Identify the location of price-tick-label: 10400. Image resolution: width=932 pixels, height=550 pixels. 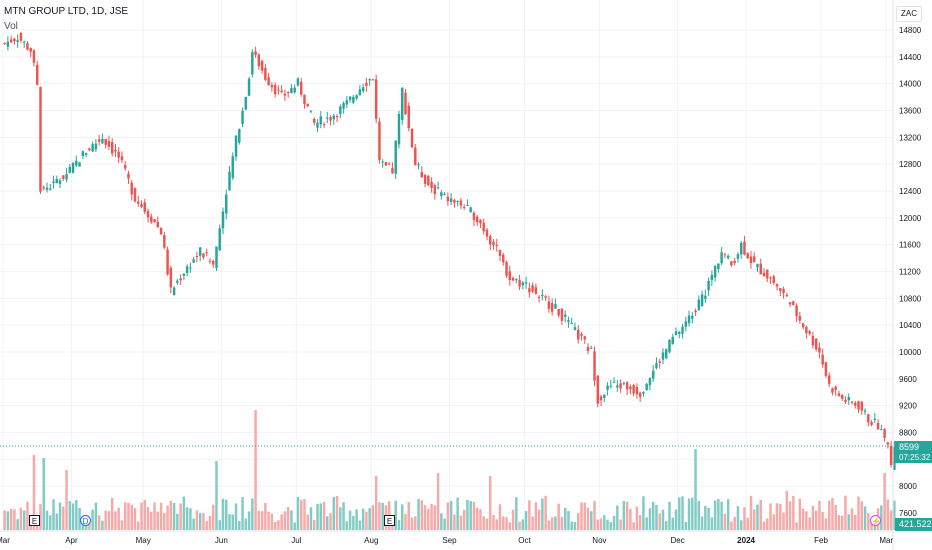
(910, 325).